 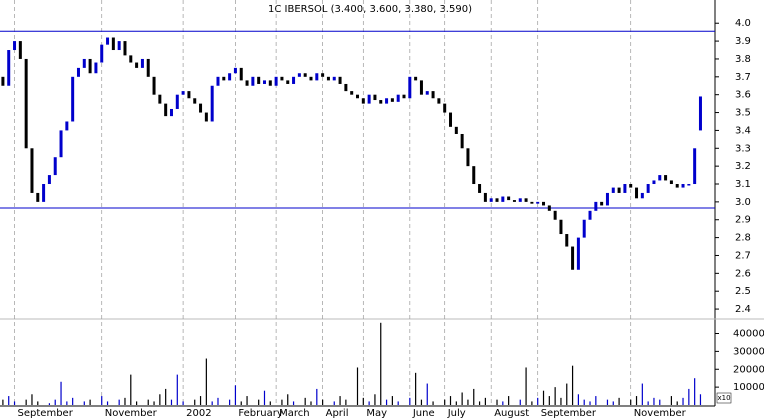 I want to click on x-tick-label: April, so click(x=337, y=413).